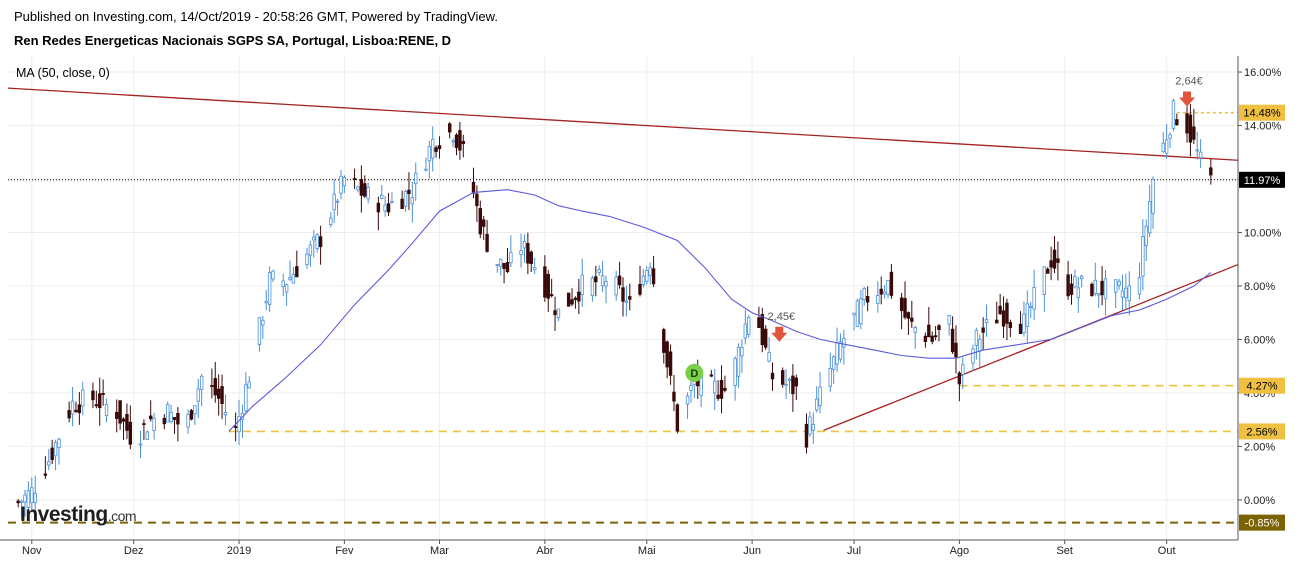 The height and width of the screenshot is (563, 1299). I want to click on investing-logo: Investing.com, so click(78, 514).